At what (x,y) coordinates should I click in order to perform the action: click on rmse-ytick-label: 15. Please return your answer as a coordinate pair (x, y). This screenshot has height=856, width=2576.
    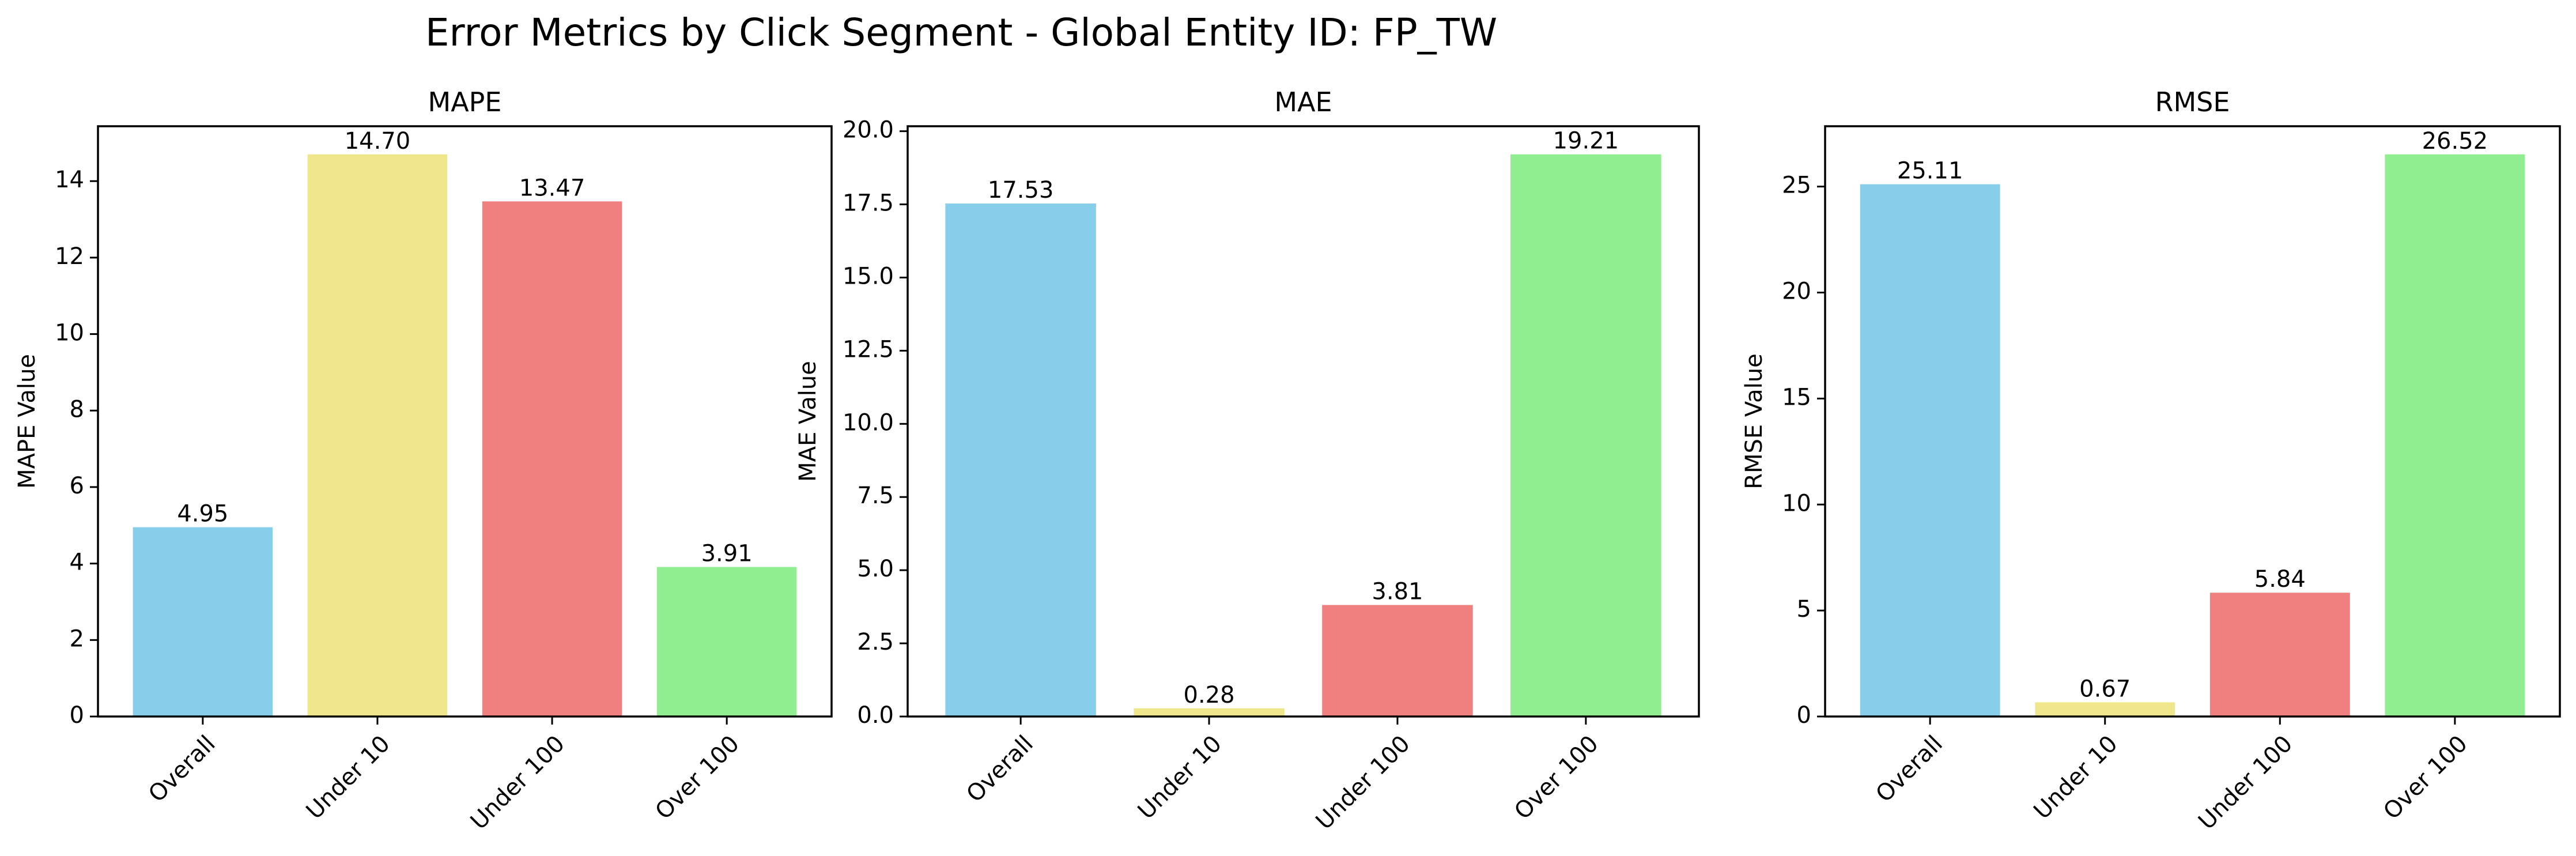
    Looking at the image, I should click on (1796, 397).